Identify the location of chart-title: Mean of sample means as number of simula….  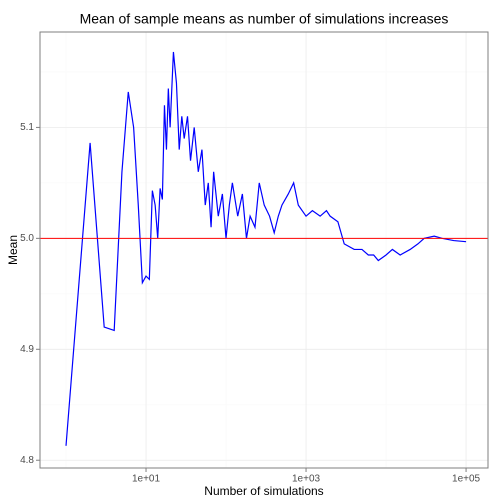
(264, 19).